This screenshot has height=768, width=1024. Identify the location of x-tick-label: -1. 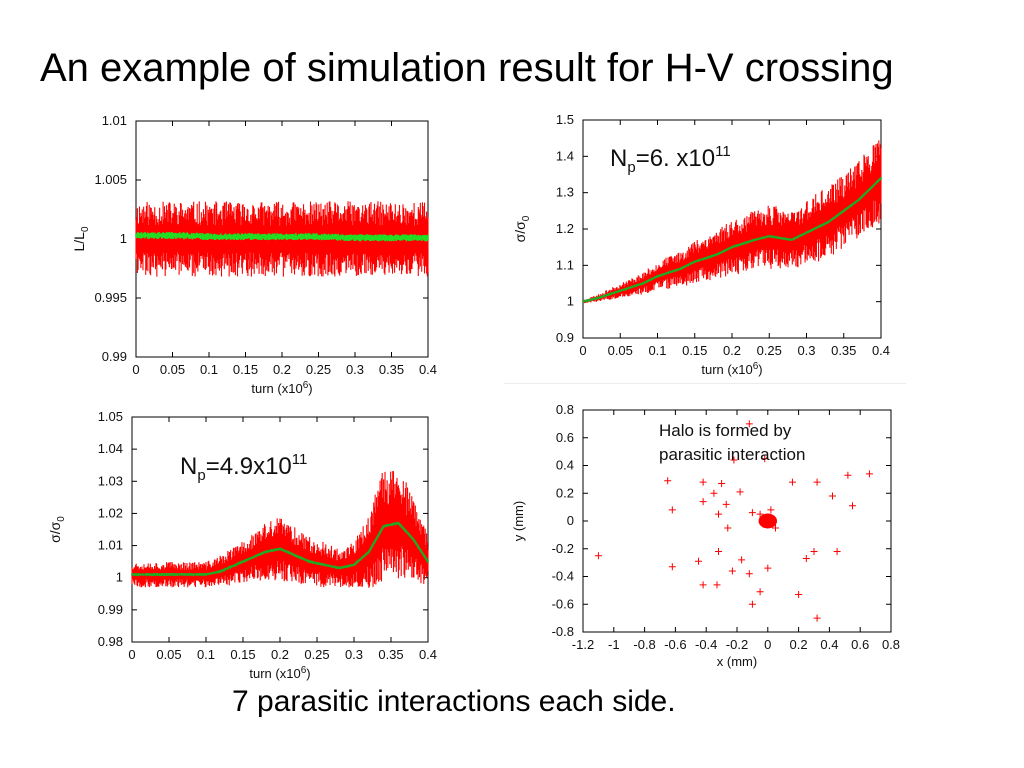
(614, 644).